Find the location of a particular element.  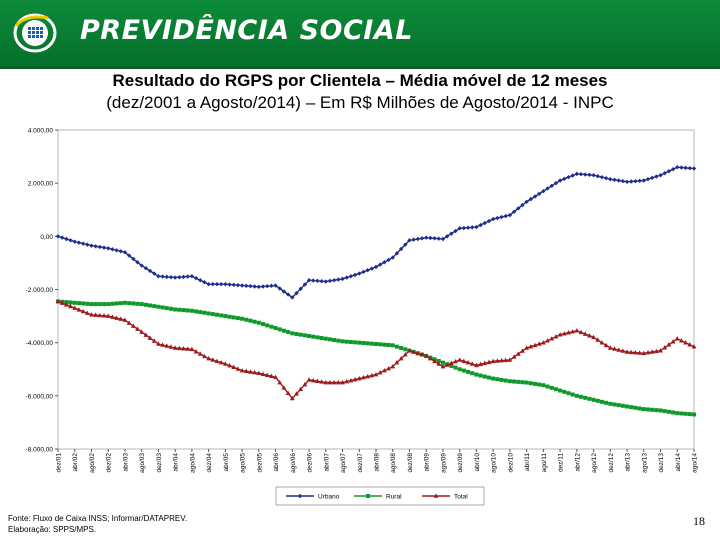

legend-label-total: Total is located at coordinates (461, 497).